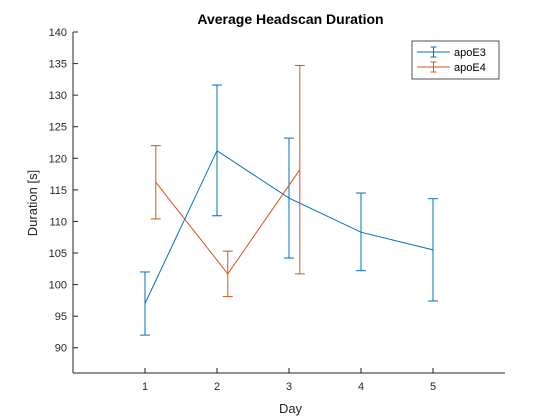 The width and height of the screenshot is (560, 420). What do you see at coordinates (58, 159) in the screenshot?
I see `y-tick-label: 120` at bounding box center [58, 159].